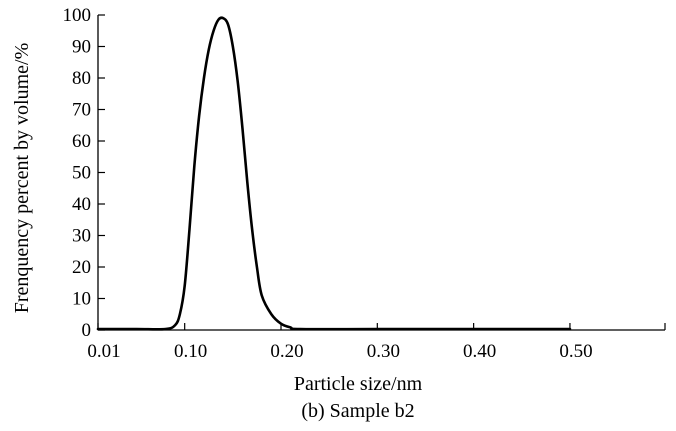 The height and width of the screenshot is (431, 676). I want to click on chart-caption: (b) Sample b2, so click(357, 411).